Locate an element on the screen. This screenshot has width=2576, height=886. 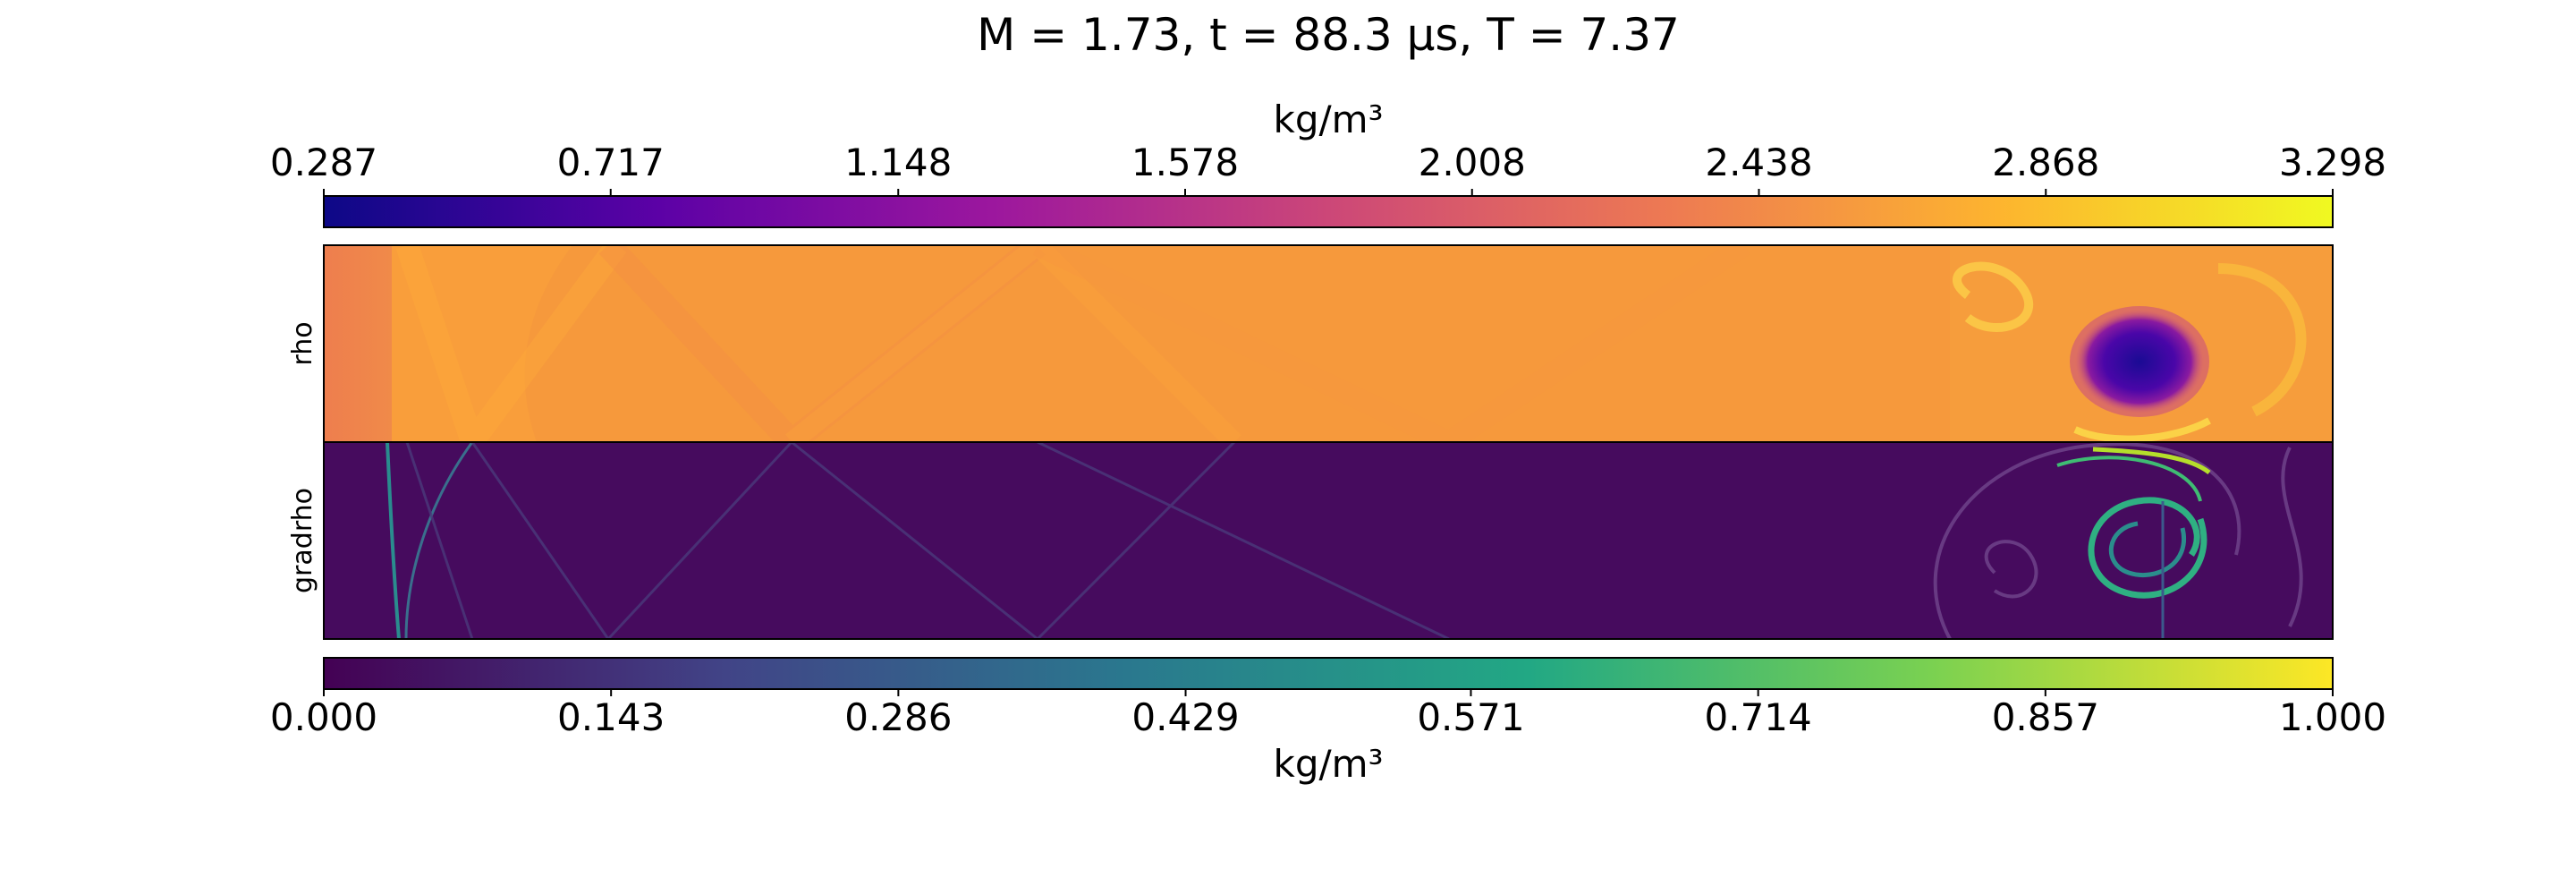
rho-vortex-swirl-outer is located at coordinates (1993, 297).